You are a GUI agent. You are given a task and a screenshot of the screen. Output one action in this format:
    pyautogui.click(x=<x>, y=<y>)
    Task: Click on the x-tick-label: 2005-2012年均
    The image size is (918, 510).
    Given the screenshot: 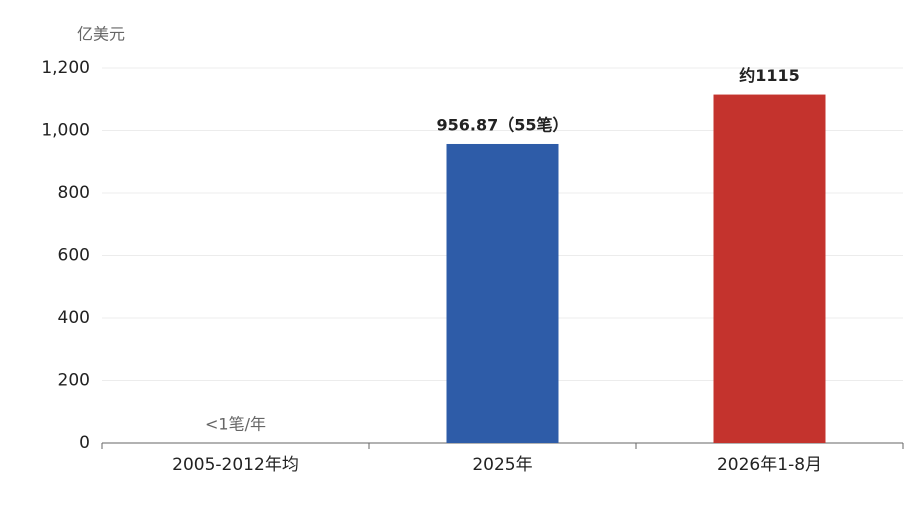 What is the action you would take?
    pyautogui.click(x=235, y=465)
    